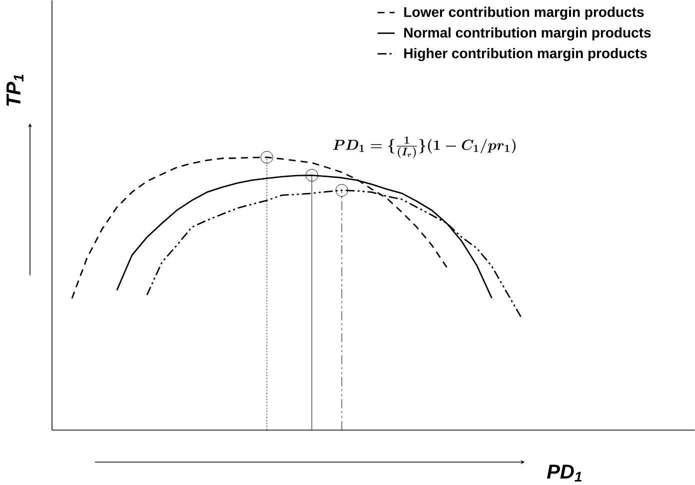  I want to click on legend-label: Lower contribution margin products, so click(524, 13).